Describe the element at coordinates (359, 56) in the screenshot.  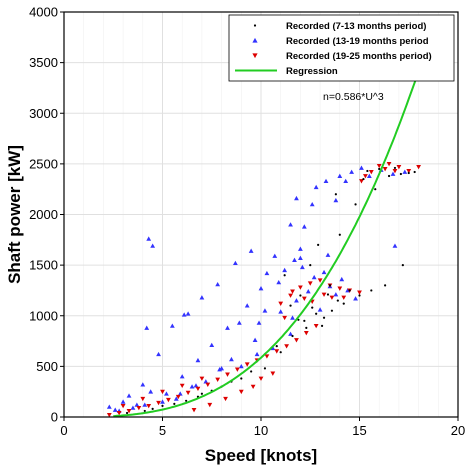
I see `legend-label-19-25: Recorded (19-25 months period)` at that location.